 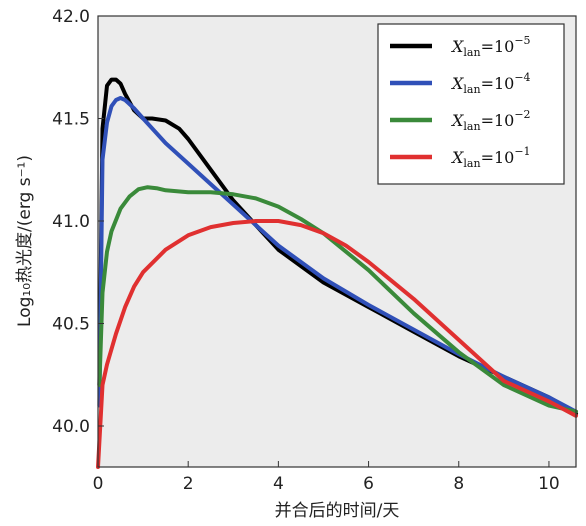 I want to click on x-tick-label-1: 2, so click(x=188, y=484).